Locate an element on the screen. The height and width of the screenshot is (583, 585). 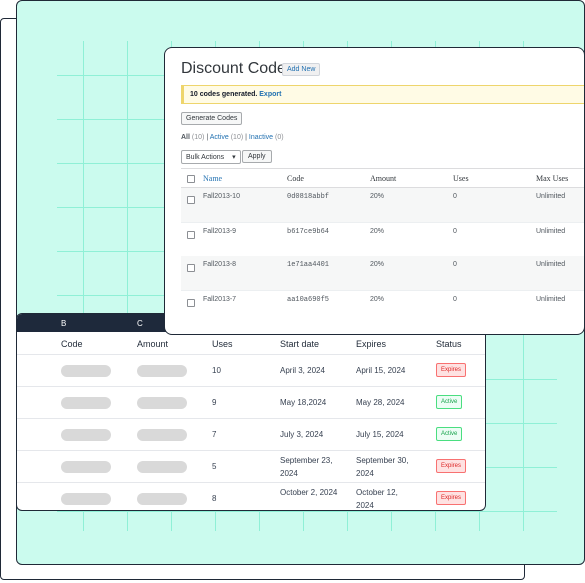
table-row: Fall2013-10 0d0818abbf 20% 0 Unlimited is located at coordinates (382, 205).